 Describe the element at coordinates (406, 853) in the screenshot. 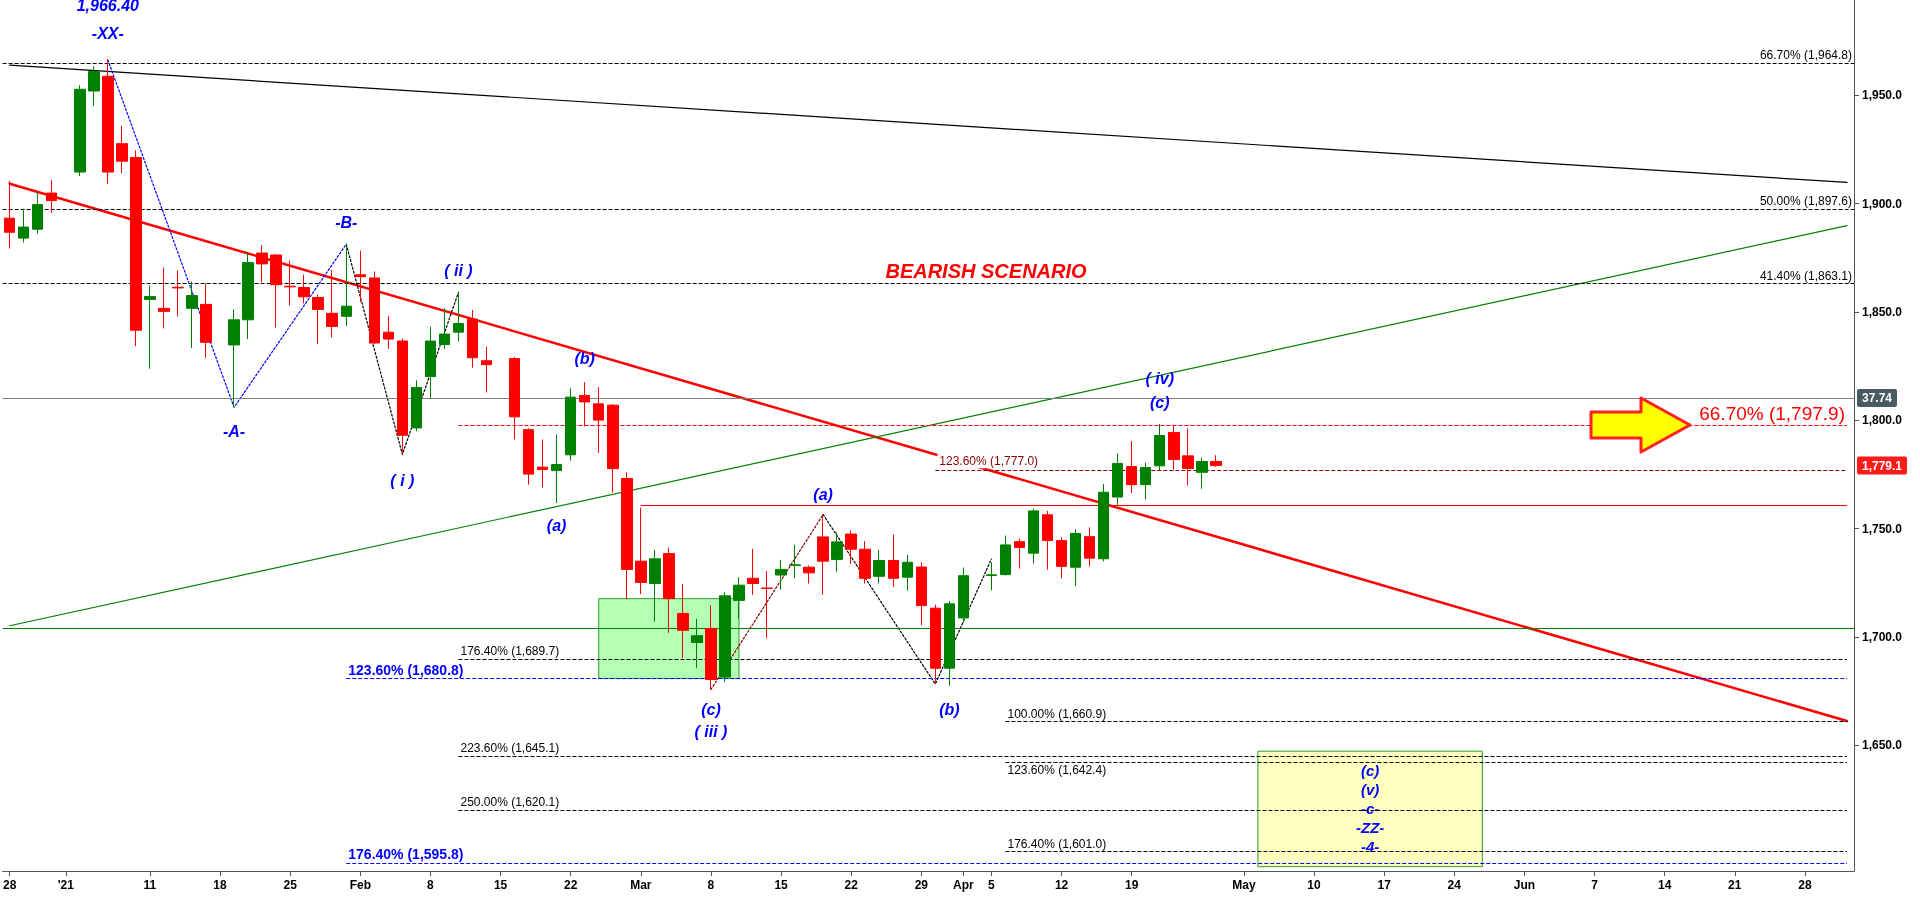

I see `ref-line-label: 176.40% (1,595.8)` at that location.